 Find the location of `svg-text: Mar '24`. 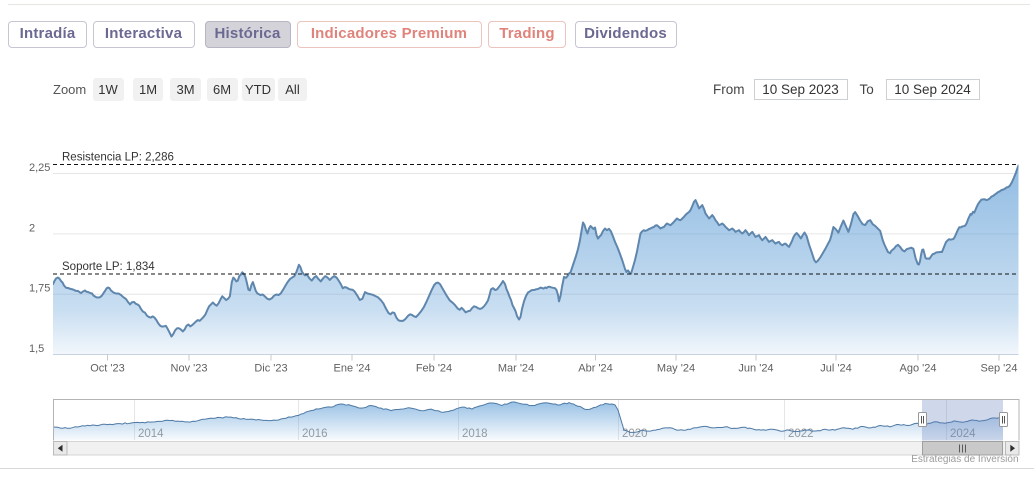

svg-text: Mar '24 is located at coordinates (516, 369).